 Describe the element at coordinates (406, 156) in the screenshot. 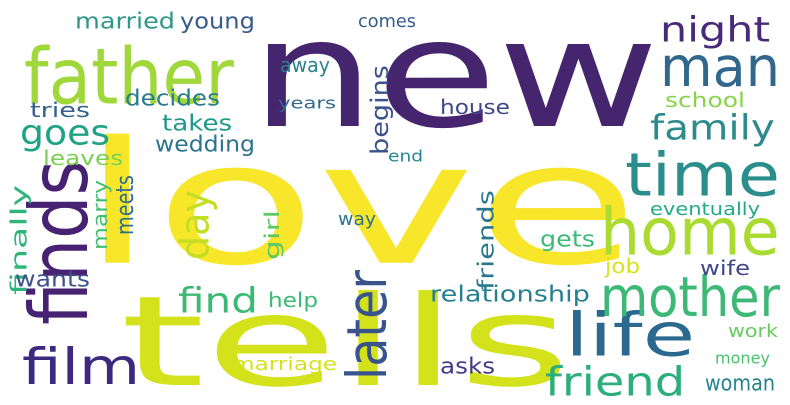

I see `word-end: end` at that location.